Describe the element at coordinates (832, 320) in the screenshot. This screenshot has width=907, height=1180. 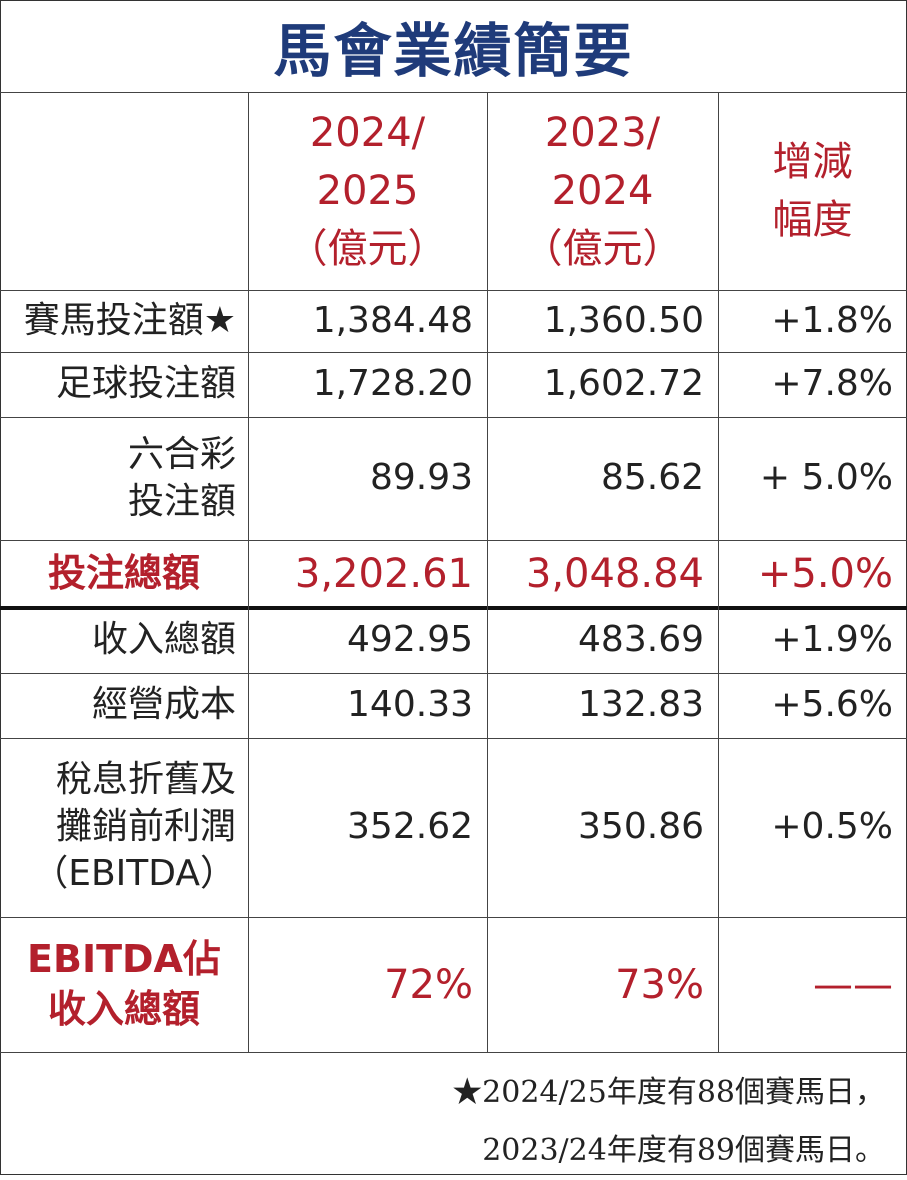
I see `cell-text: +1.8%` at that location.